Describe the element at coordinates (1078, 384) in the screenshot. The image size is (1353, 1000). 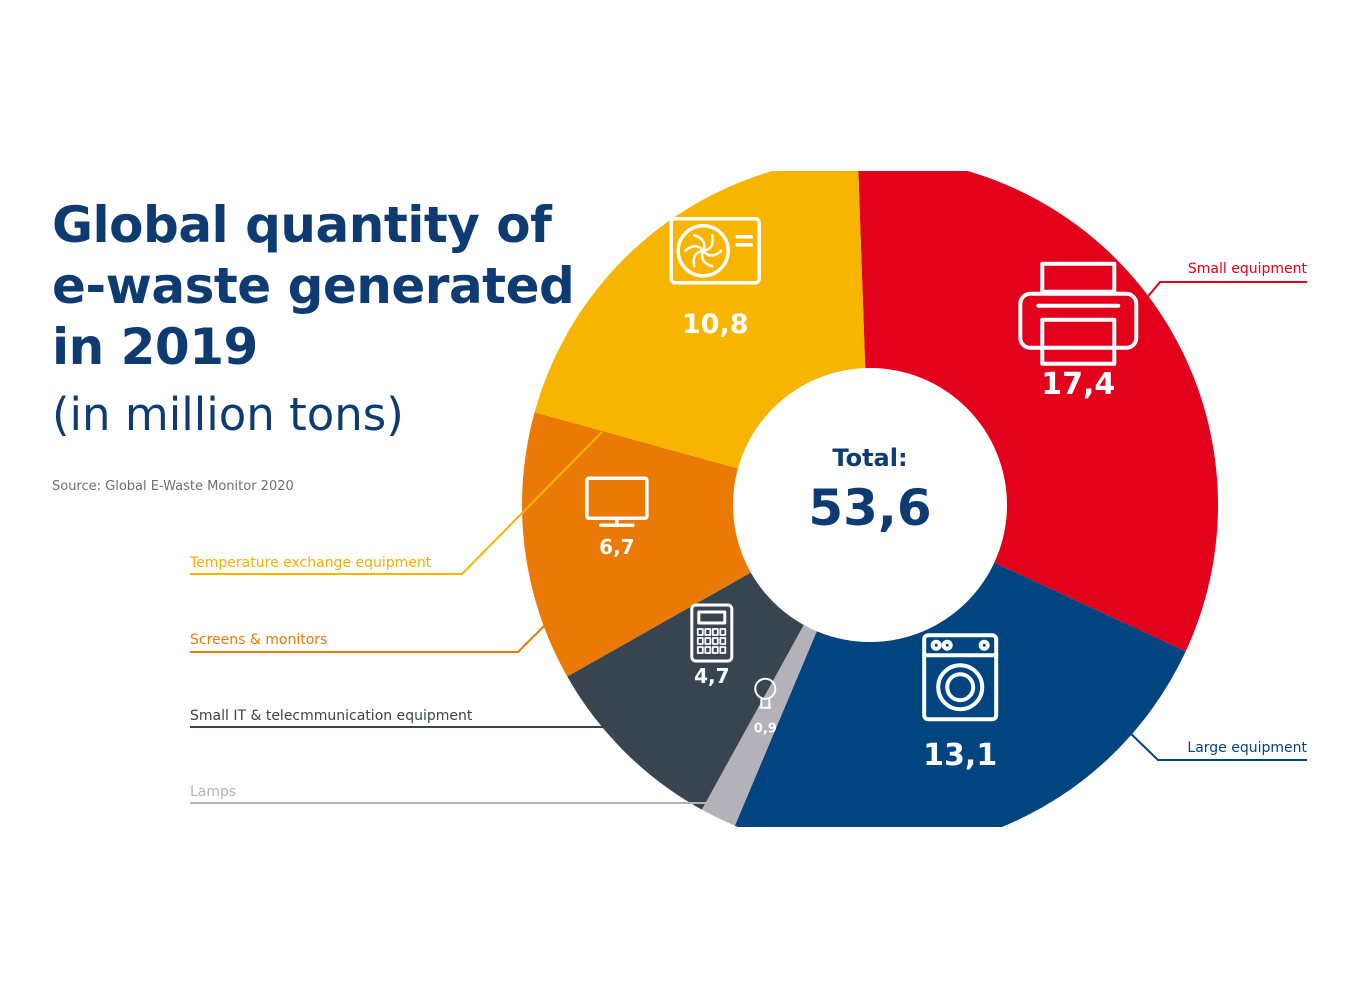
I see `value-label-small-equipment: 17,4` at that location.